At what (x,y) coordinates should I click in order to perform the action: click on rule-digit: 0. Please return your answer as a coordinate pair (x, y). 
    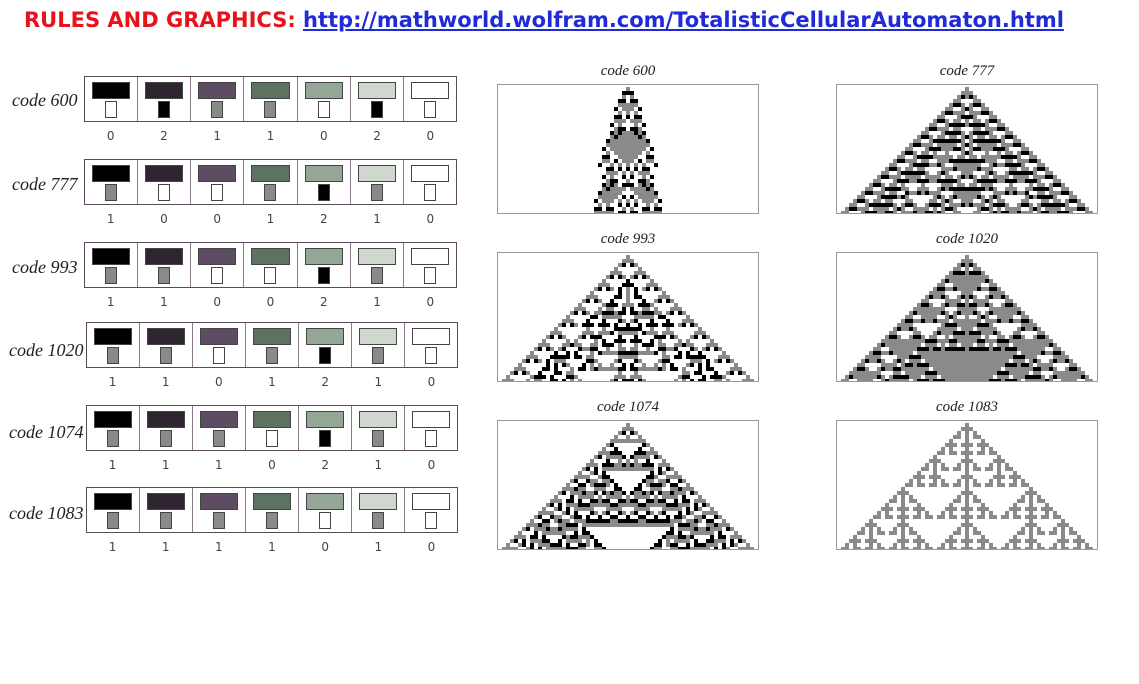
    Looking at the image, I should click on (325, 547).